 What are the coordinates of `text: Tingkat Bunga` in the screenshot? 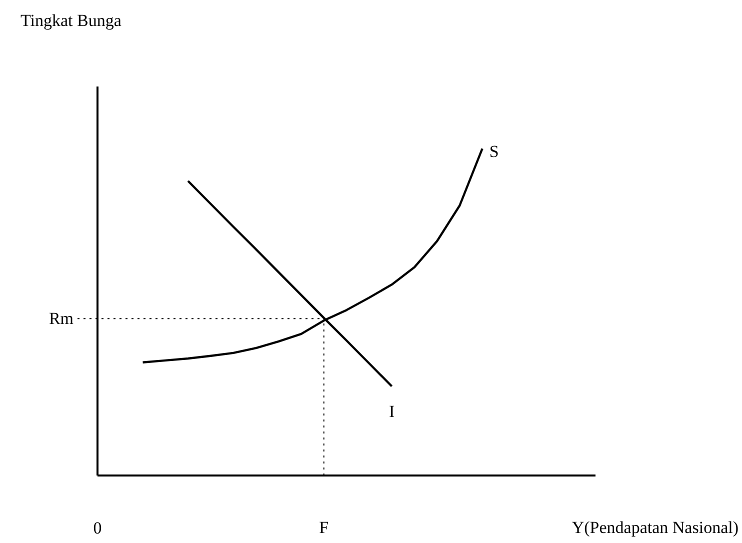 It's located at (71, 20).